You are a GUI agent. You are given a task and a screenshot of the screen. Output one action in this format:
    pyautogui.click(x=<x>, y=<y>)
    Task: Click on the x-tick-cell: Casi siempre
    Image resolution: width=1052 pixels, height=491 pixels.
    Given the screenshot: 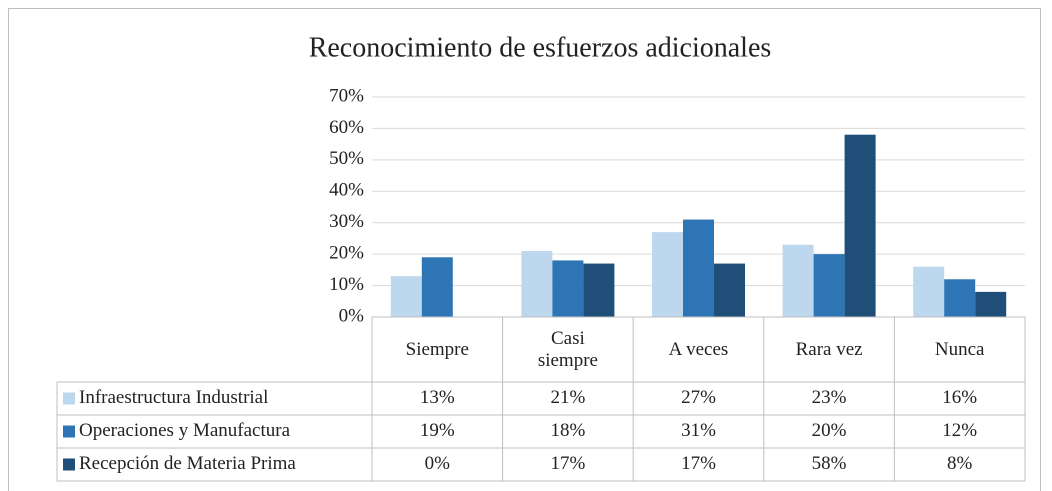 What is the action you would take?
    pyautogui.click(x=567, y=349)
    